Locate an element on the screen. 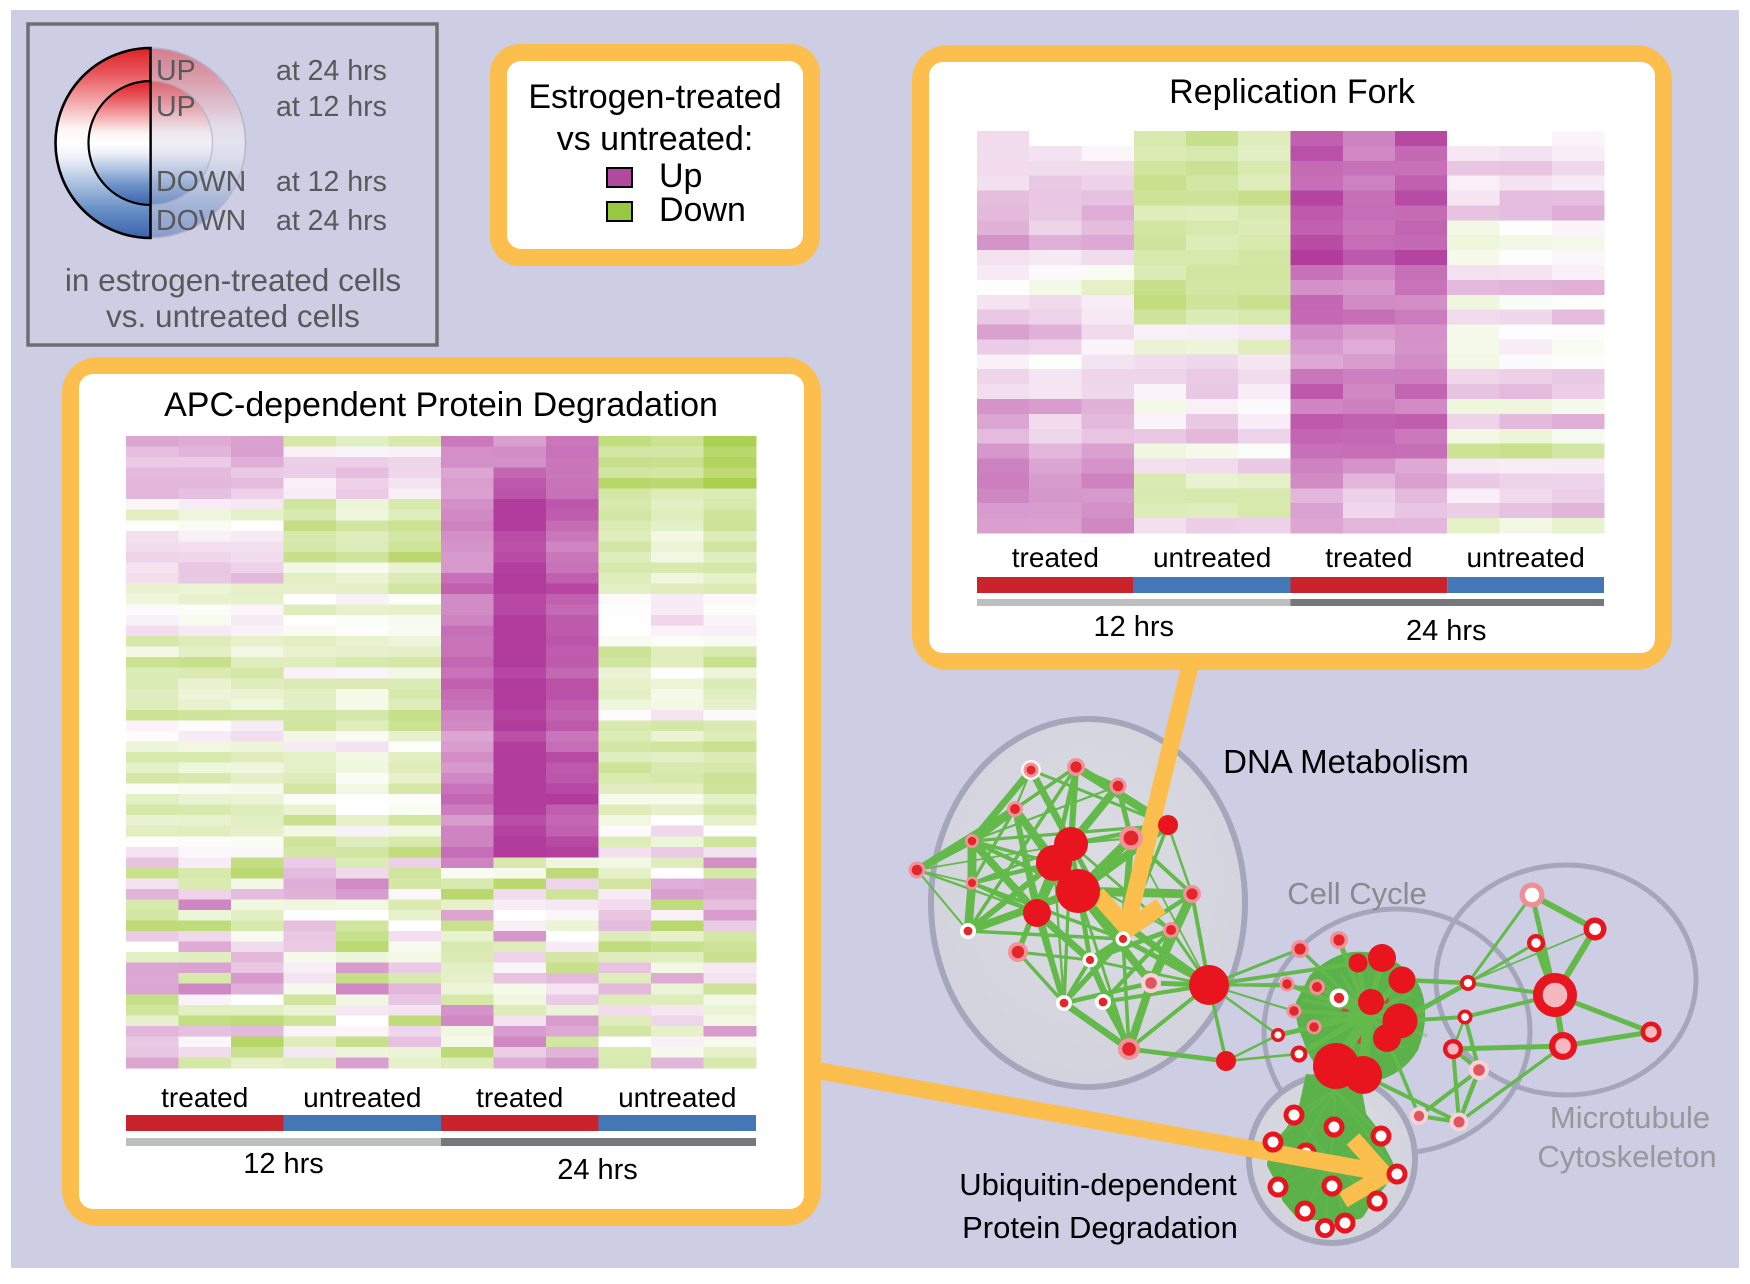 The height and width of the screenshot is (1284, 1750). svg-text: Ubiquitin-dependent is located at coordinates (1098, 1184).